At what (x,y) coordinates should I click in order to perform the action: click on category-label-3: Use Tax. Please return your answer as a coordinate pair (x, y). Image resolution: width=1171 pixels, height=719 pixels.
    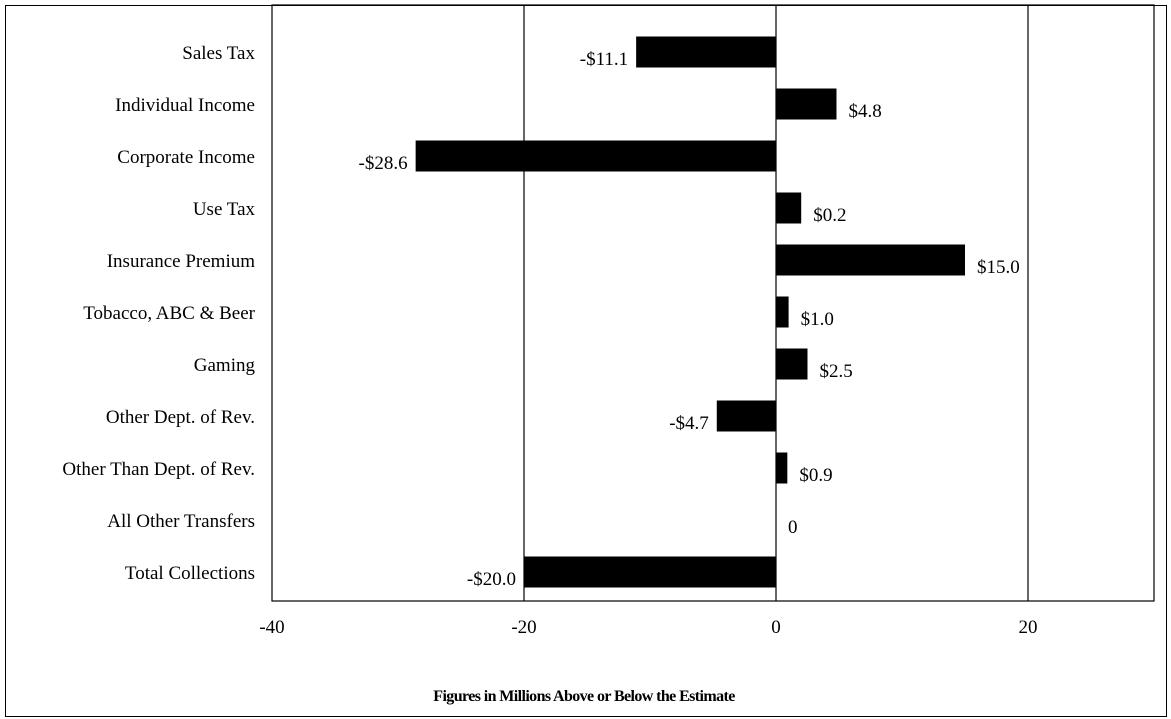
    Looking at the image, I should click on (224, 209).